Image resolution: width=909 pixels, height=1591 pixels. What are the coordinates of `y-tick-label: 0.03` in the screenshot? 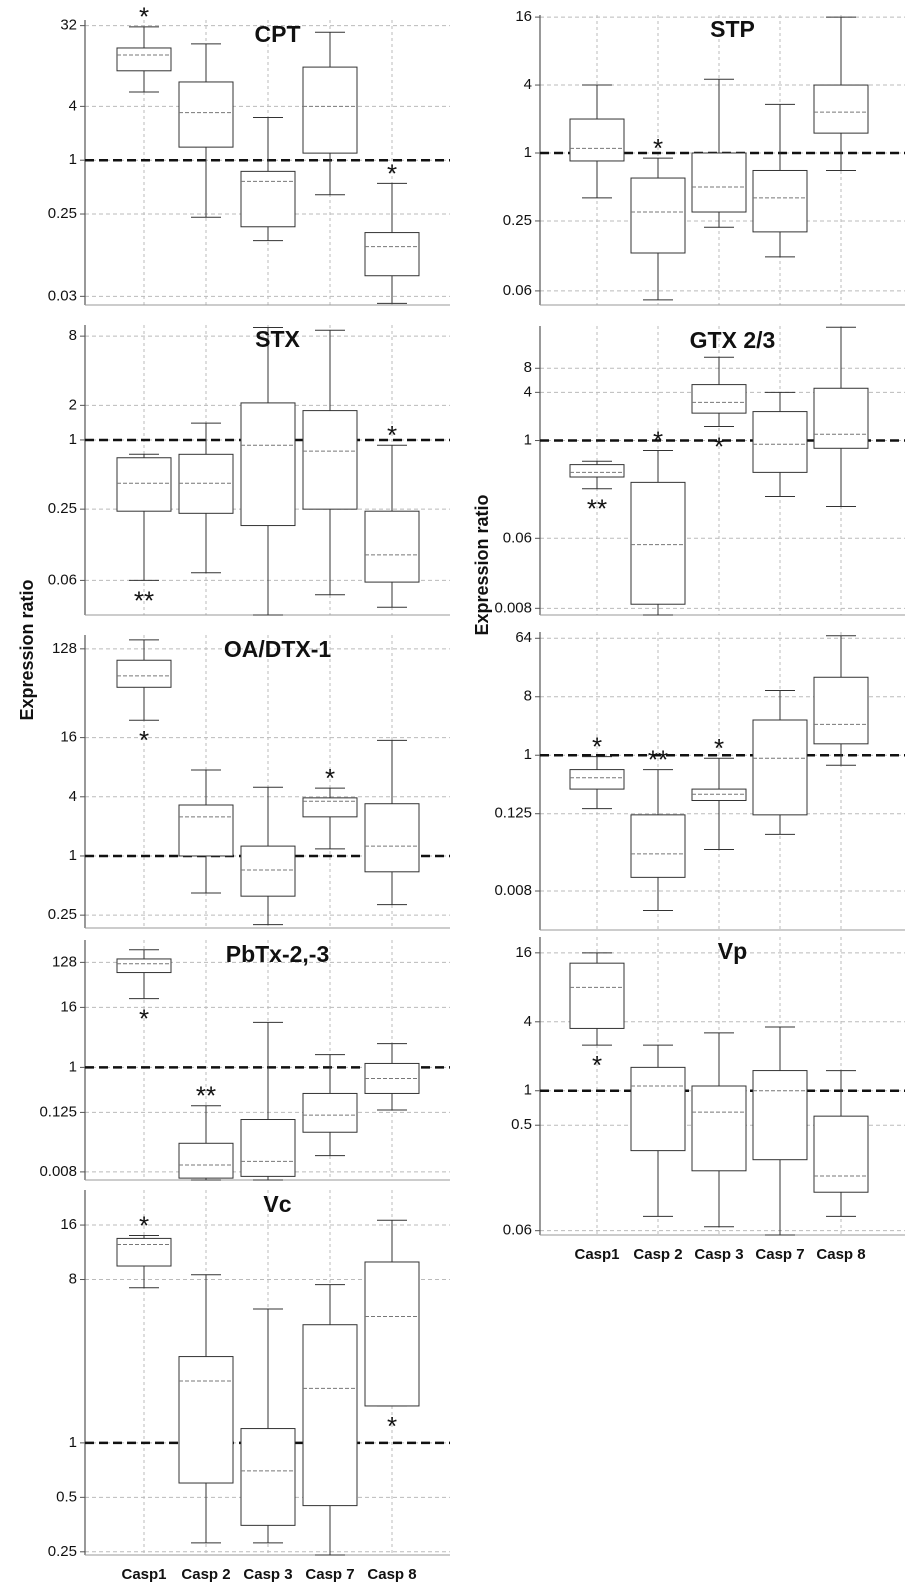 It's located at (62, 295).